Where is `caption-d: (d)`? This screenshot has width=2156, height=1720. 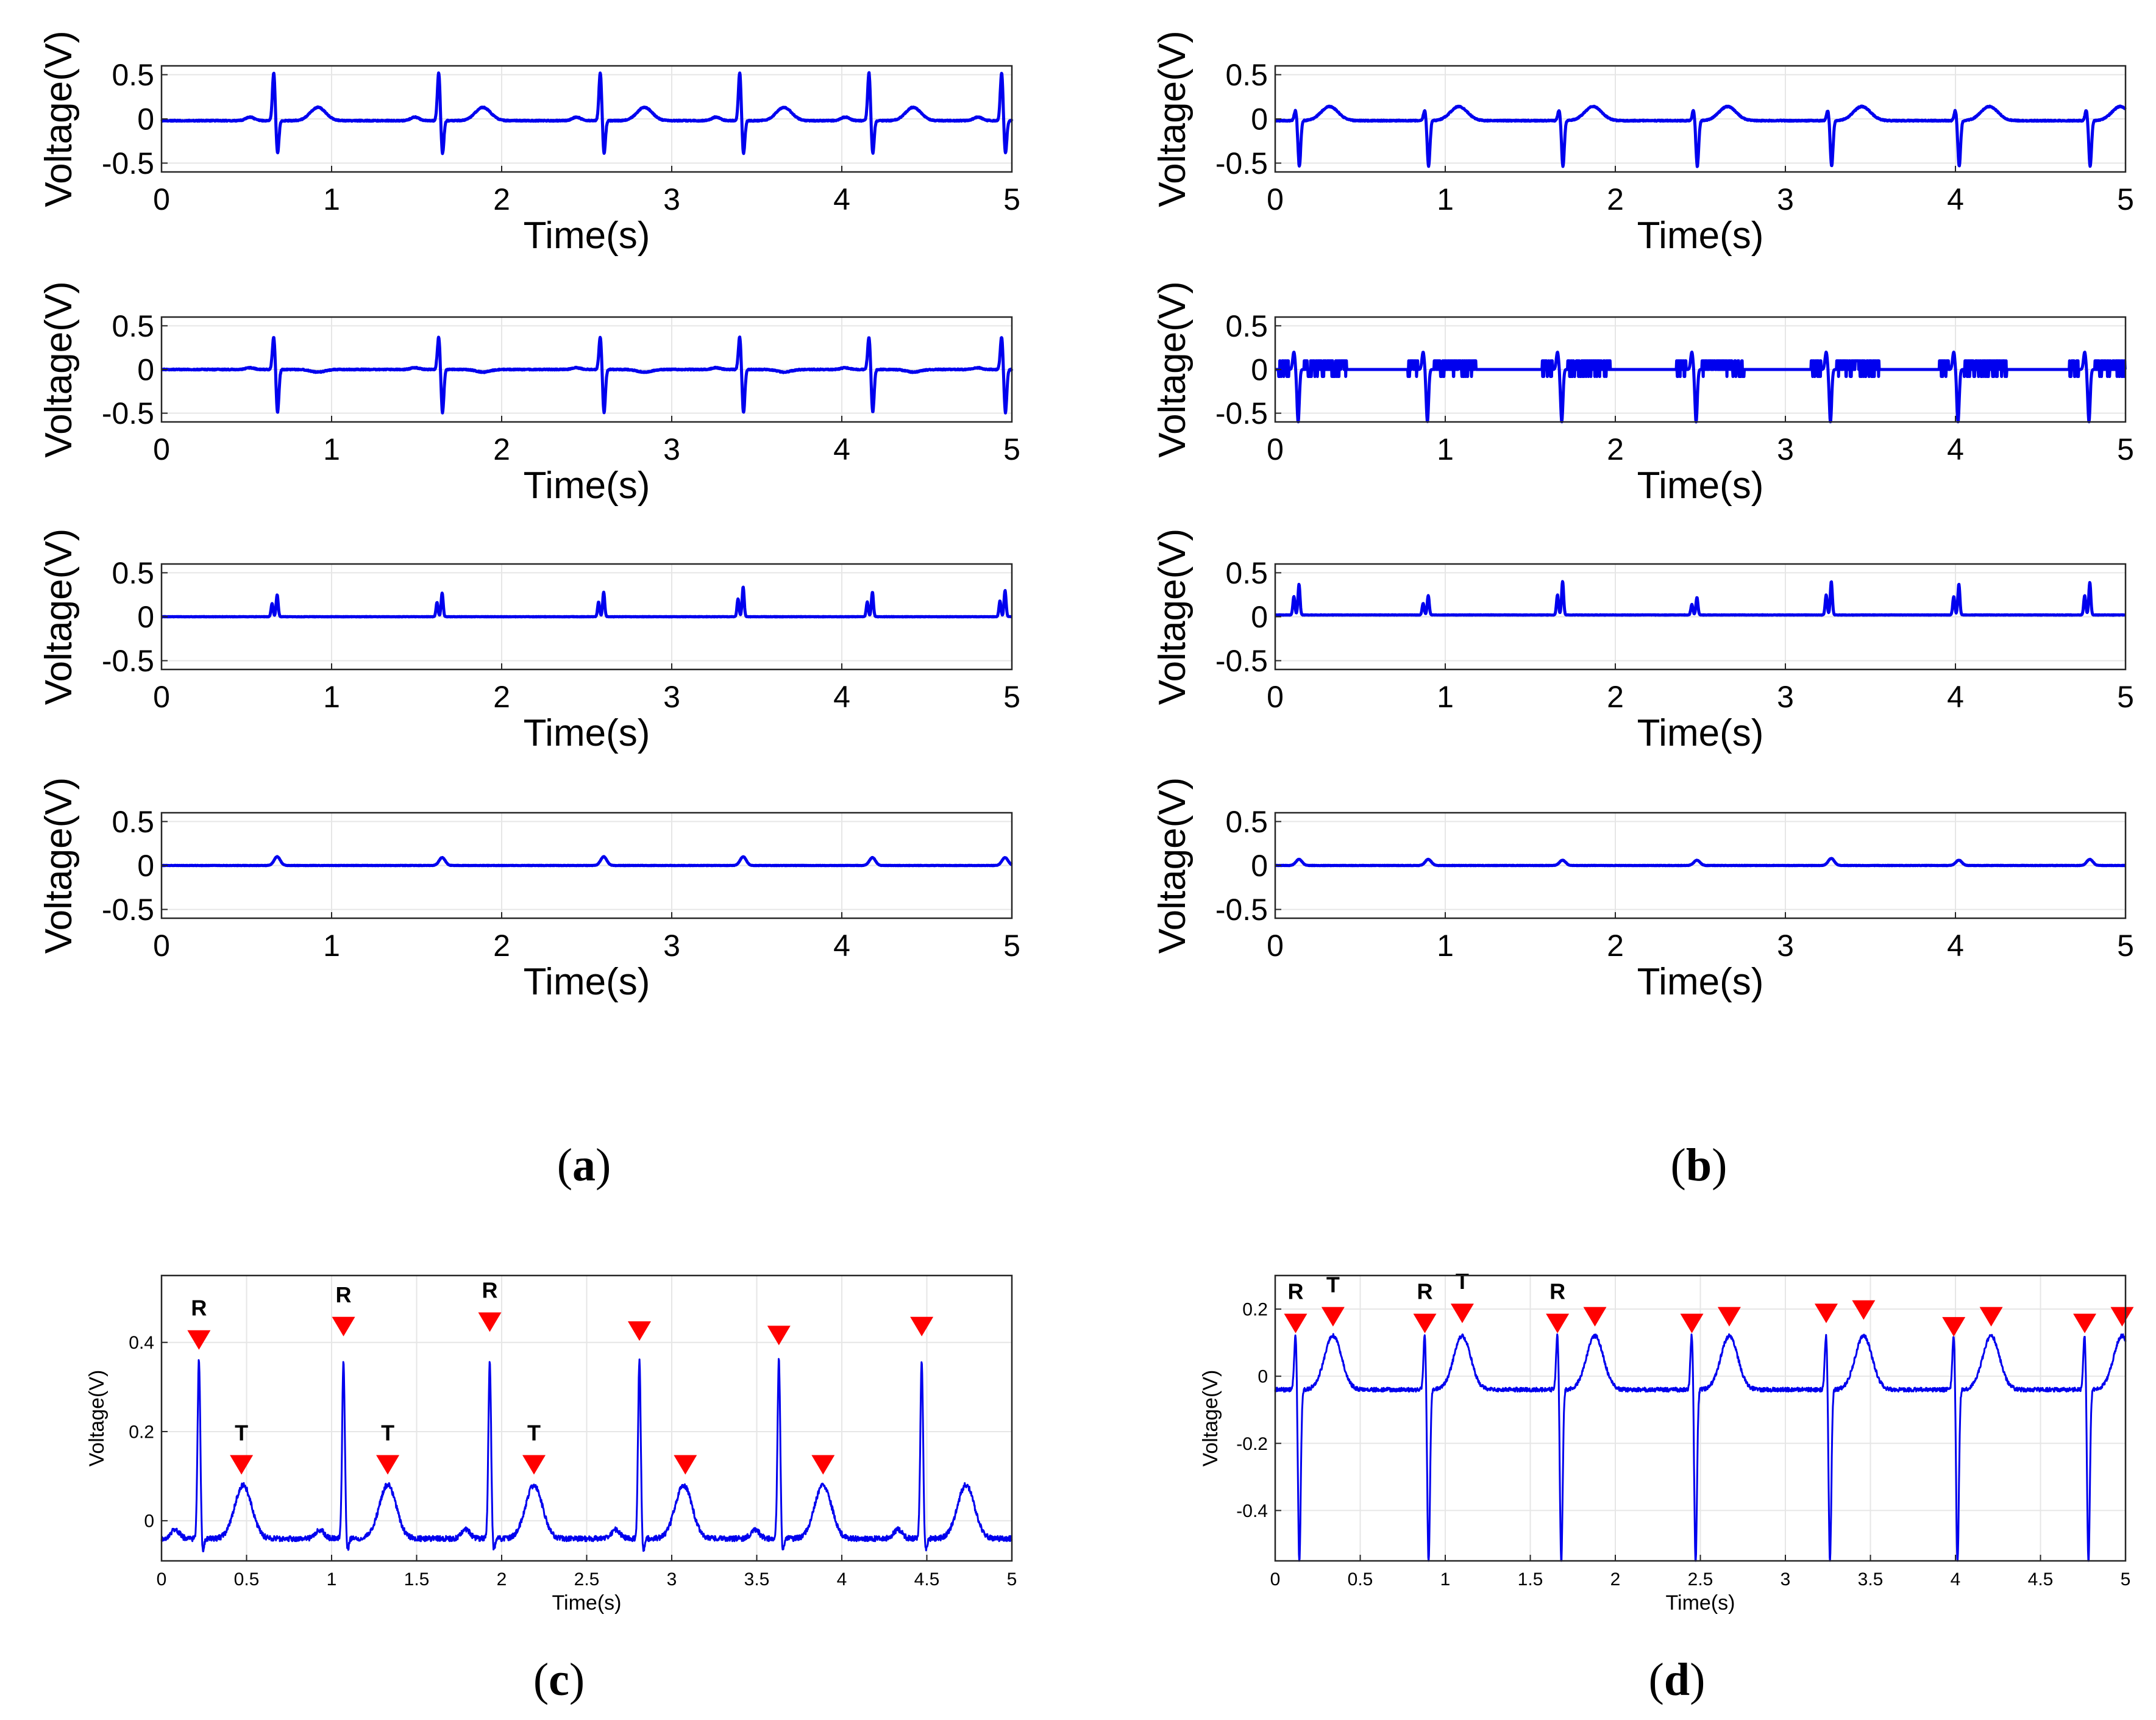
caption-d: (d) is located at coordinates (1677, 1679).